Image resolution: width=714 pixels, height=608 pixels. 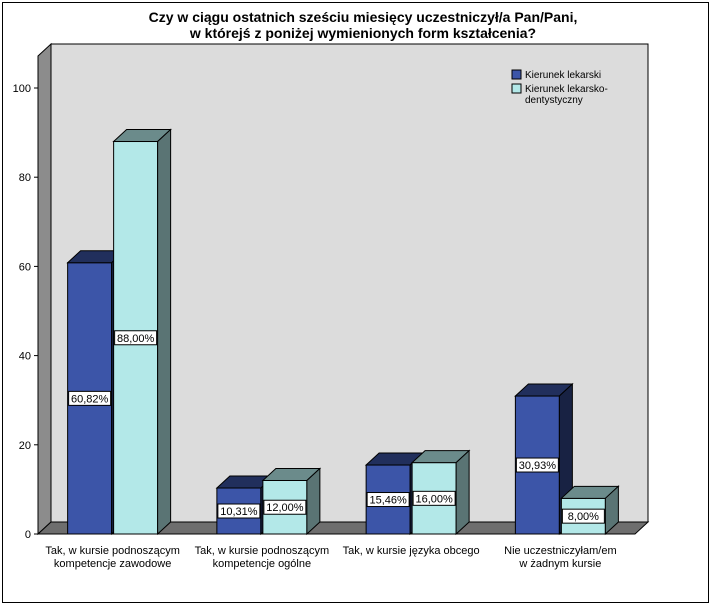 I want to click on x-tick-label-0-0: Tak, w kursie podnoszącym, so click(x=112, y=551).